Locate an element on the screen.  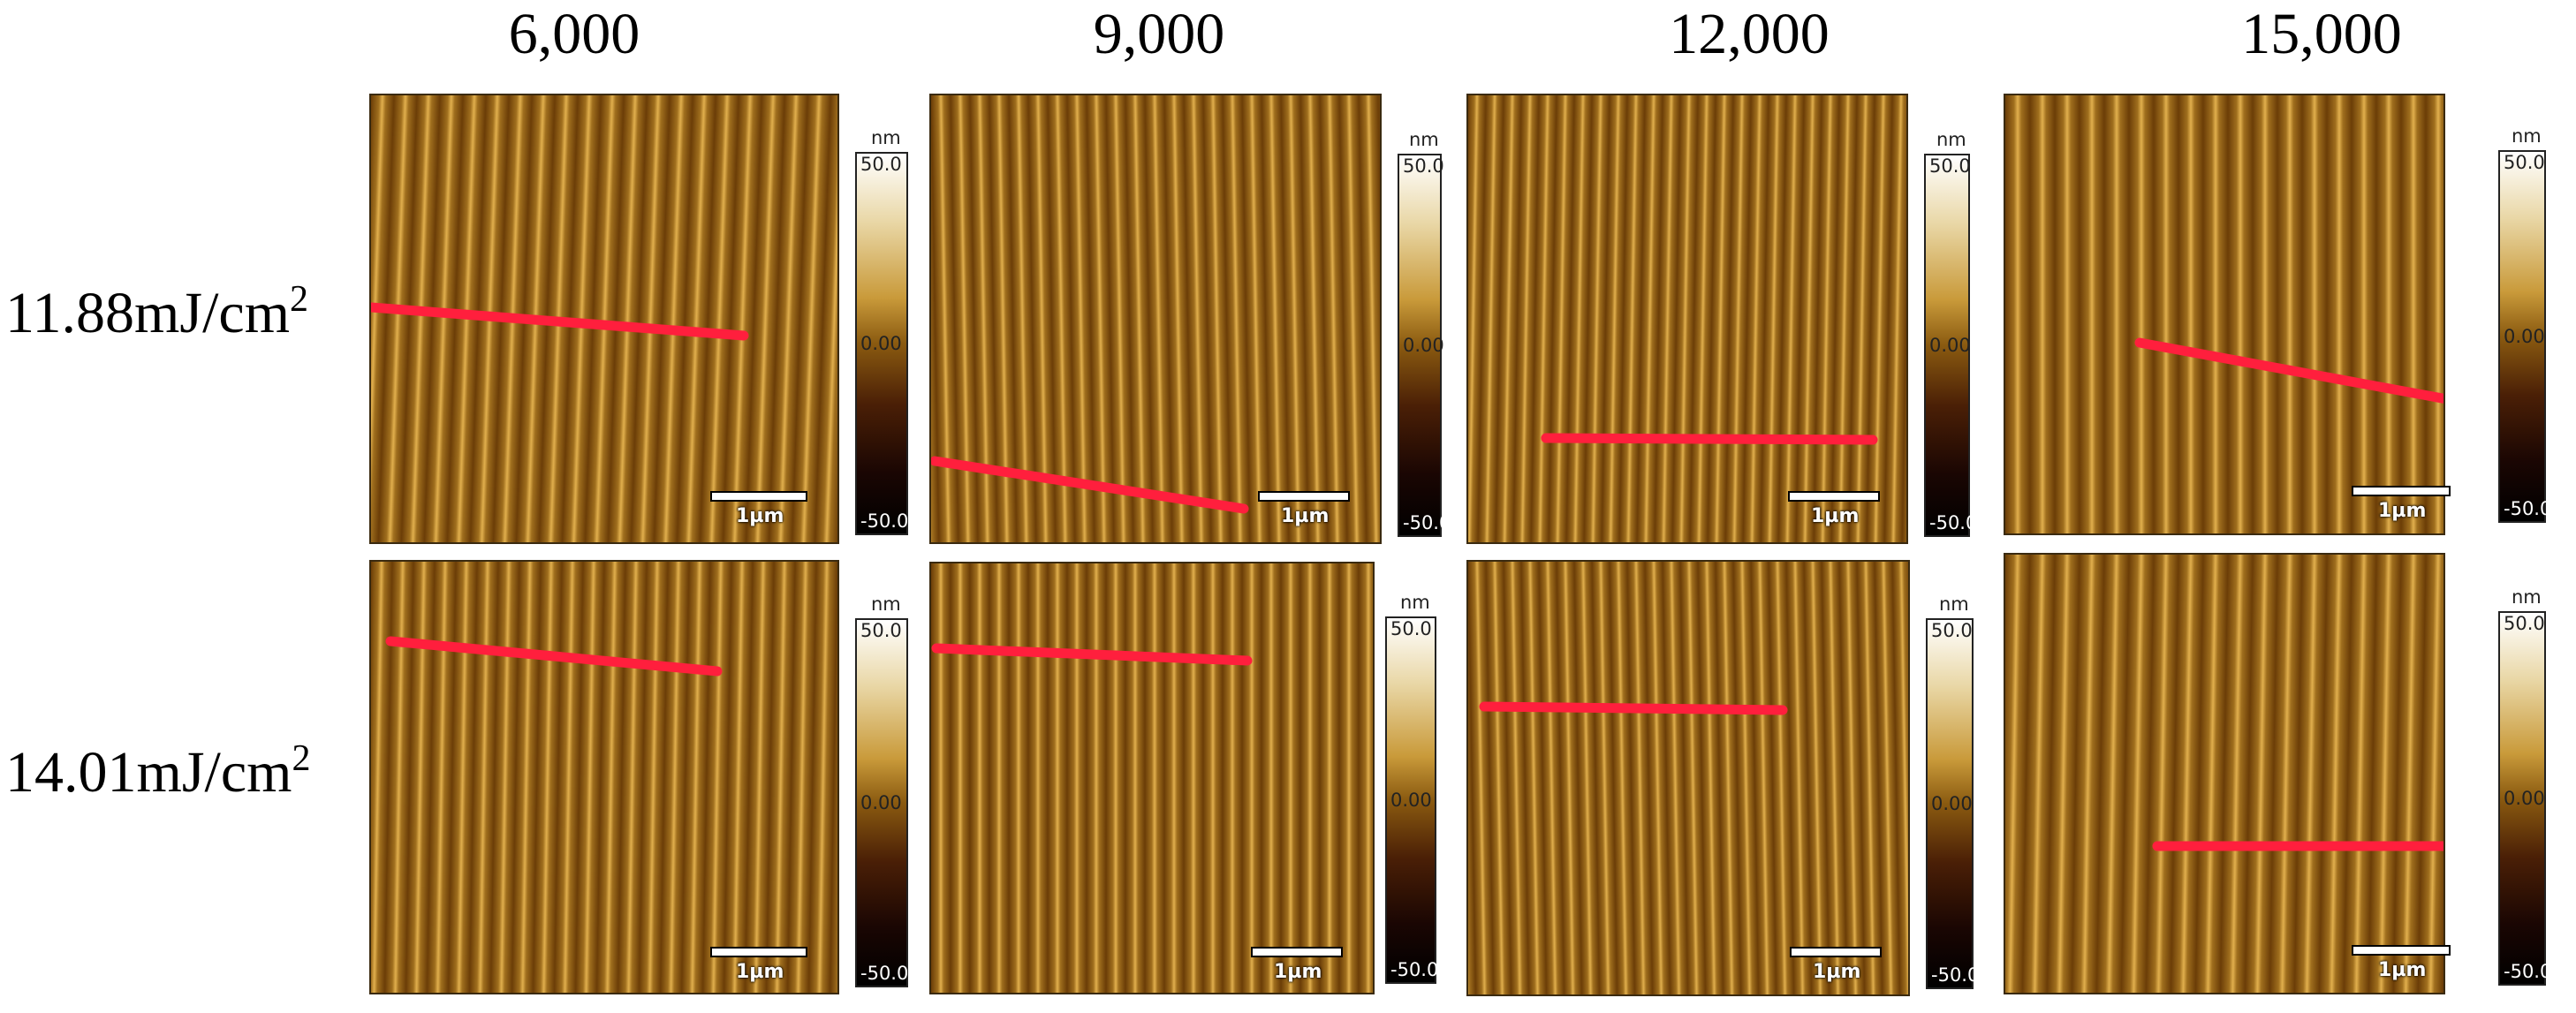
row-label-fluence-2: 14.01mJ/cm2 is located at coordinates (158, 771).